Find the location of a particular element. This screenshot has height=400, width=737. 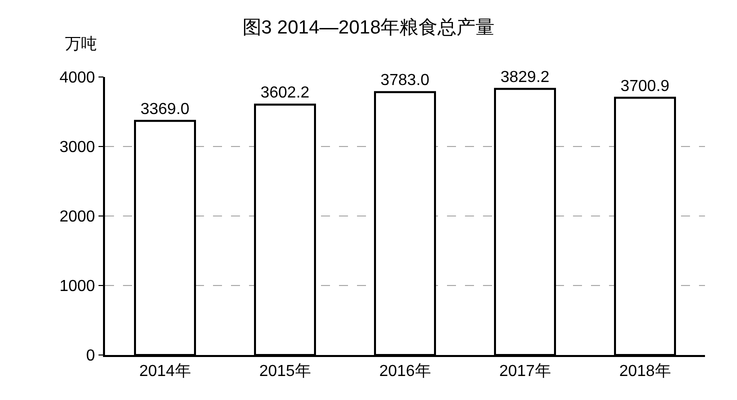

x-tick-label: 2018年 is located at coordinates (645, 371).